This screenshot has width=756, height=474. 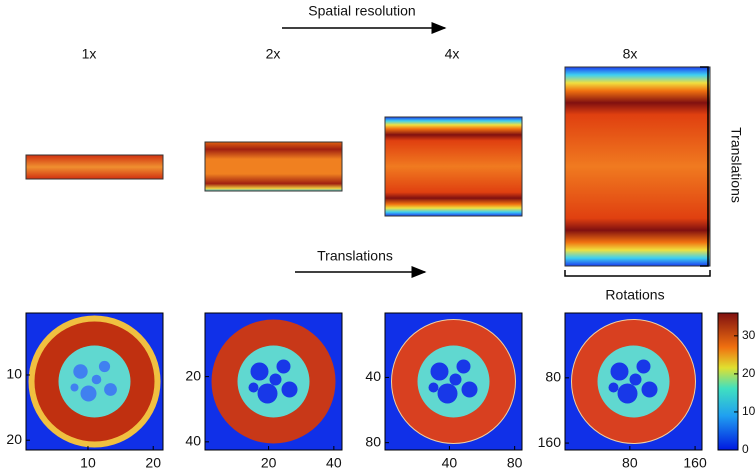 I want to click on axis-label: Rotations, so click(x=634, y=295).